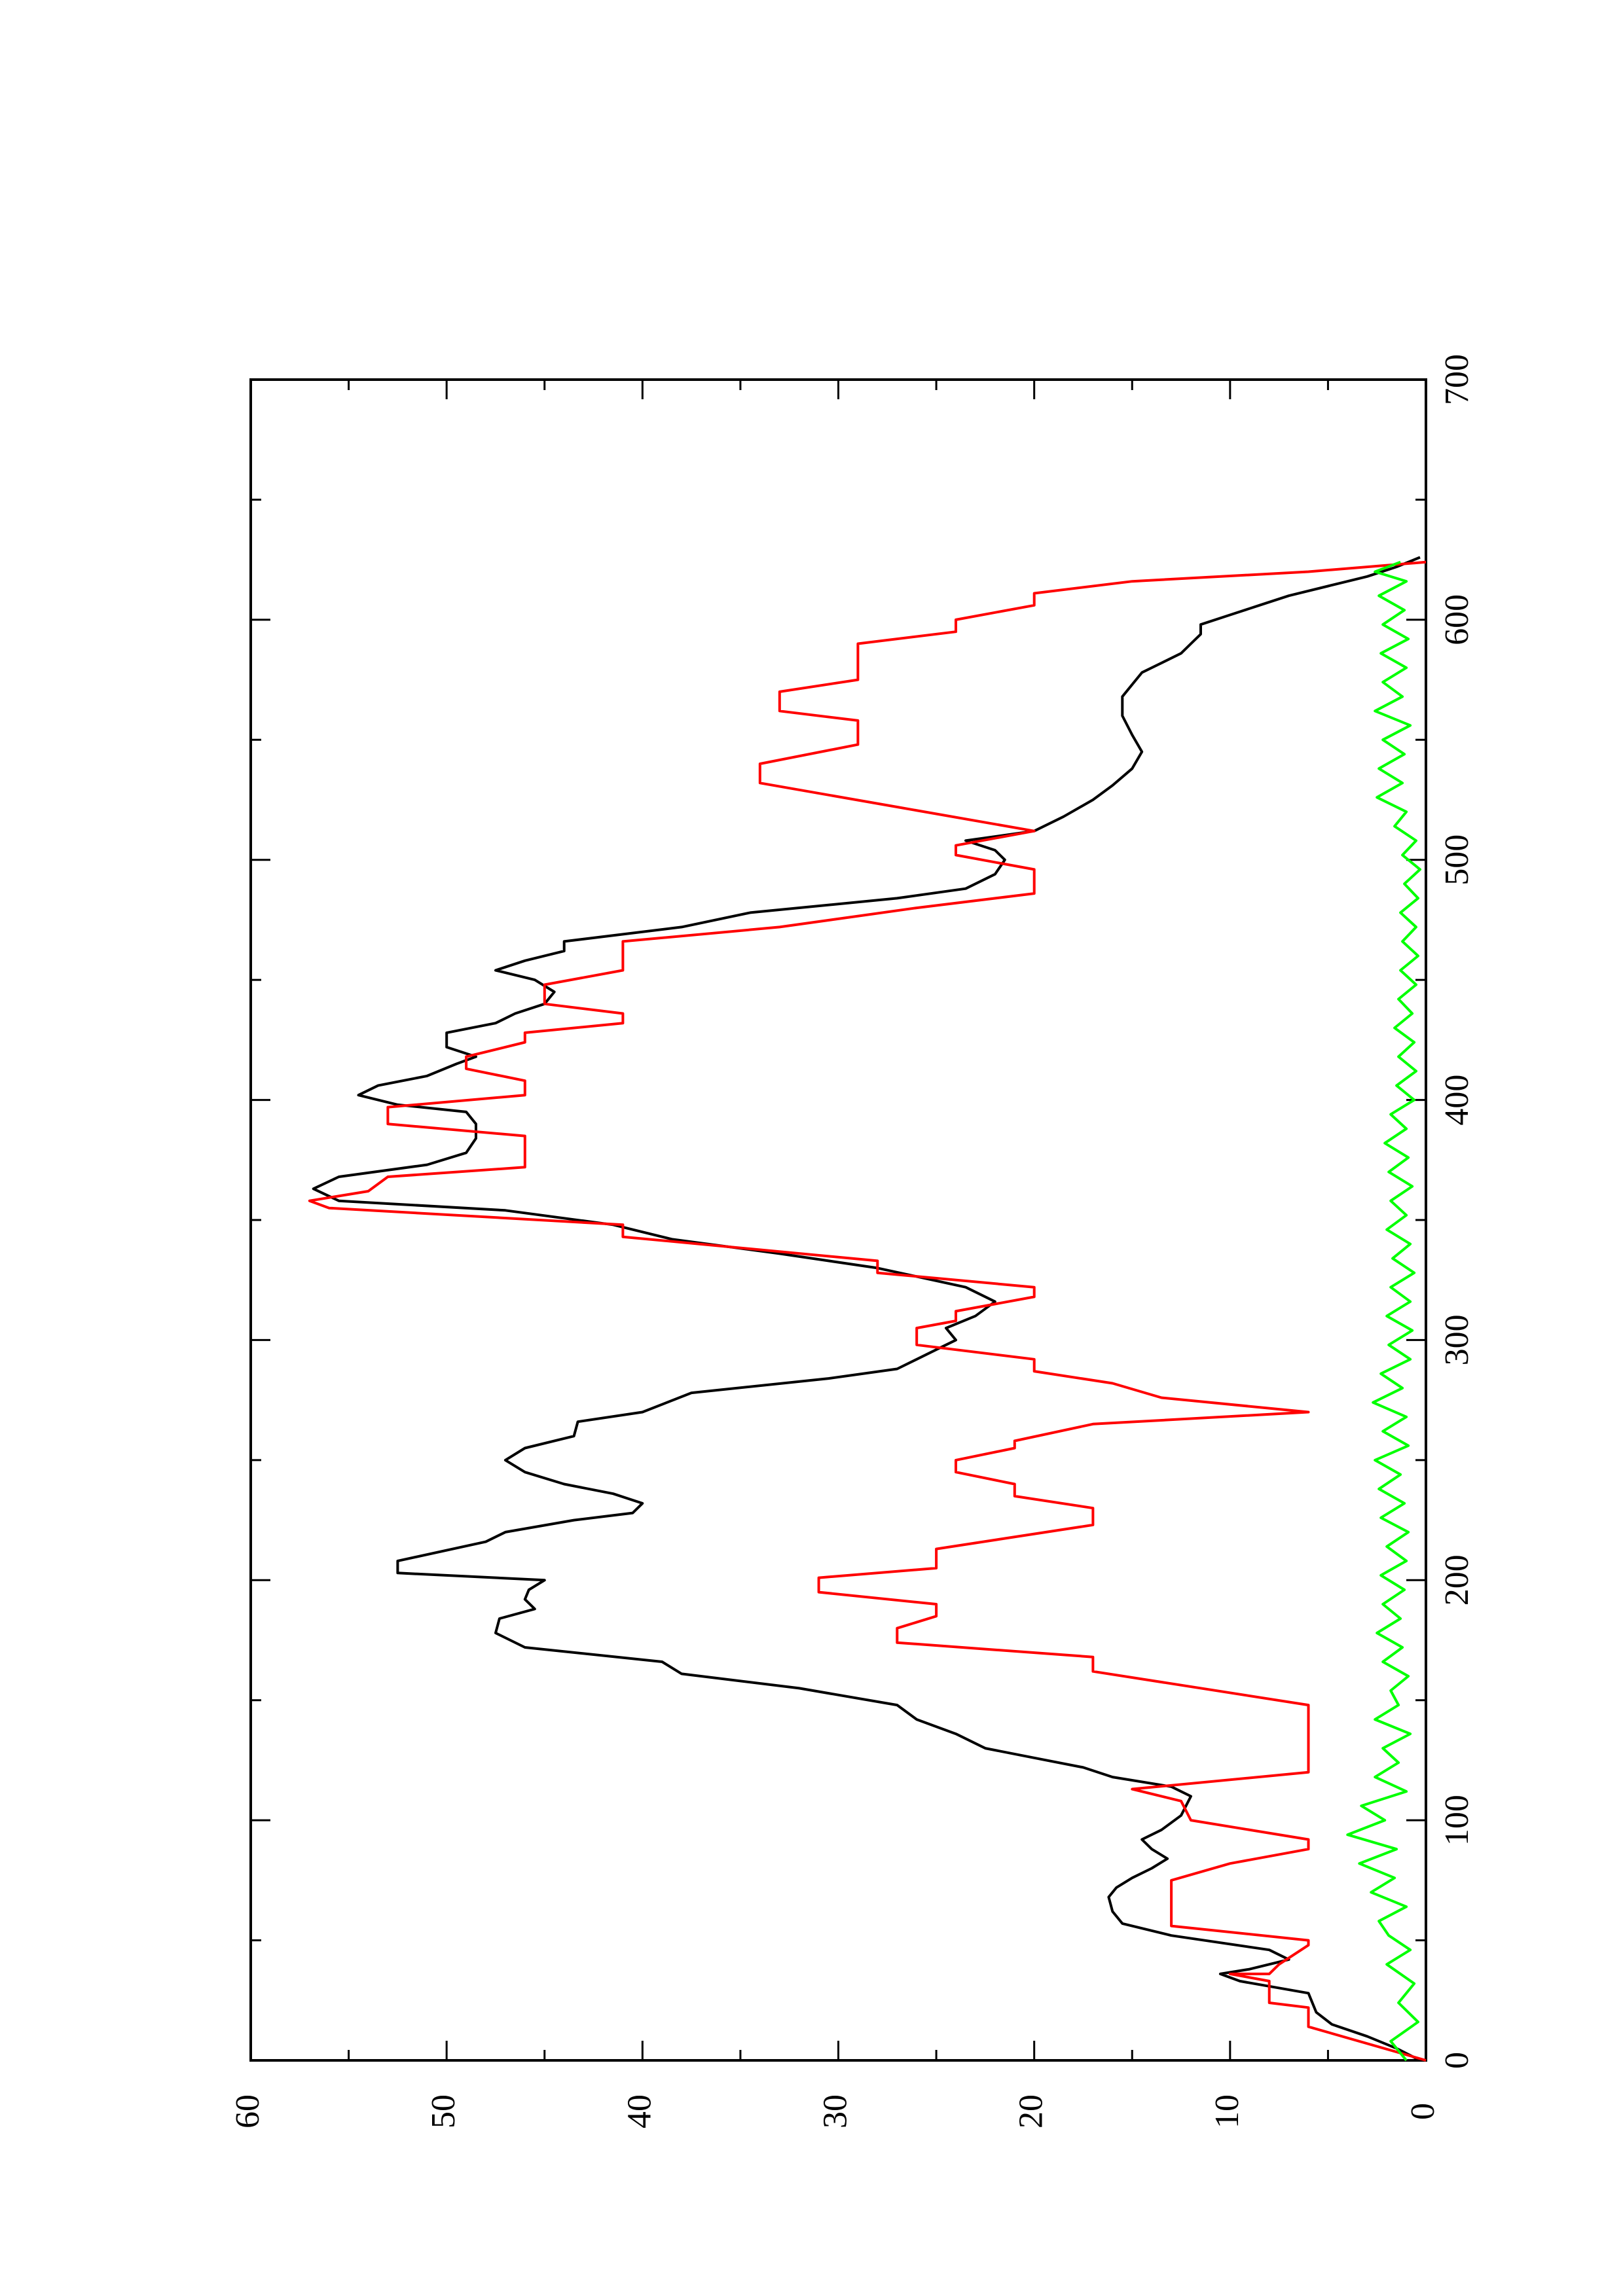 This screenshot has width=1623, height=2296. Describe the element at coordinates (1031, 2111) in the screenshot. I see `y-tick-label: 20` at that location.